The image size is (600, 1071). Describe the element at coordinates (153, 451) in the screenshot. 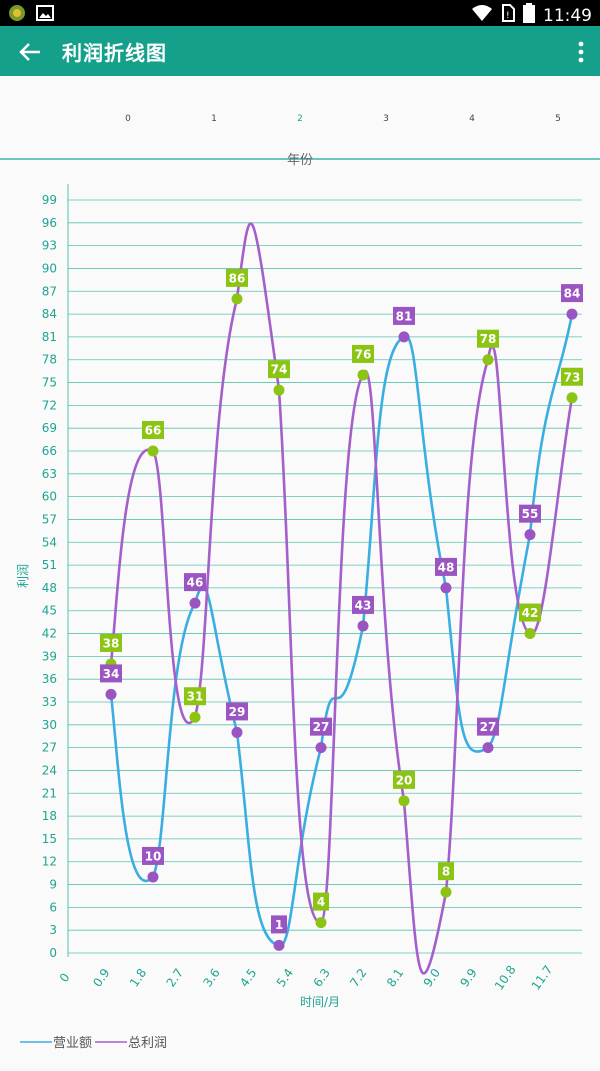

I see `marker-s2-p2` at that location.